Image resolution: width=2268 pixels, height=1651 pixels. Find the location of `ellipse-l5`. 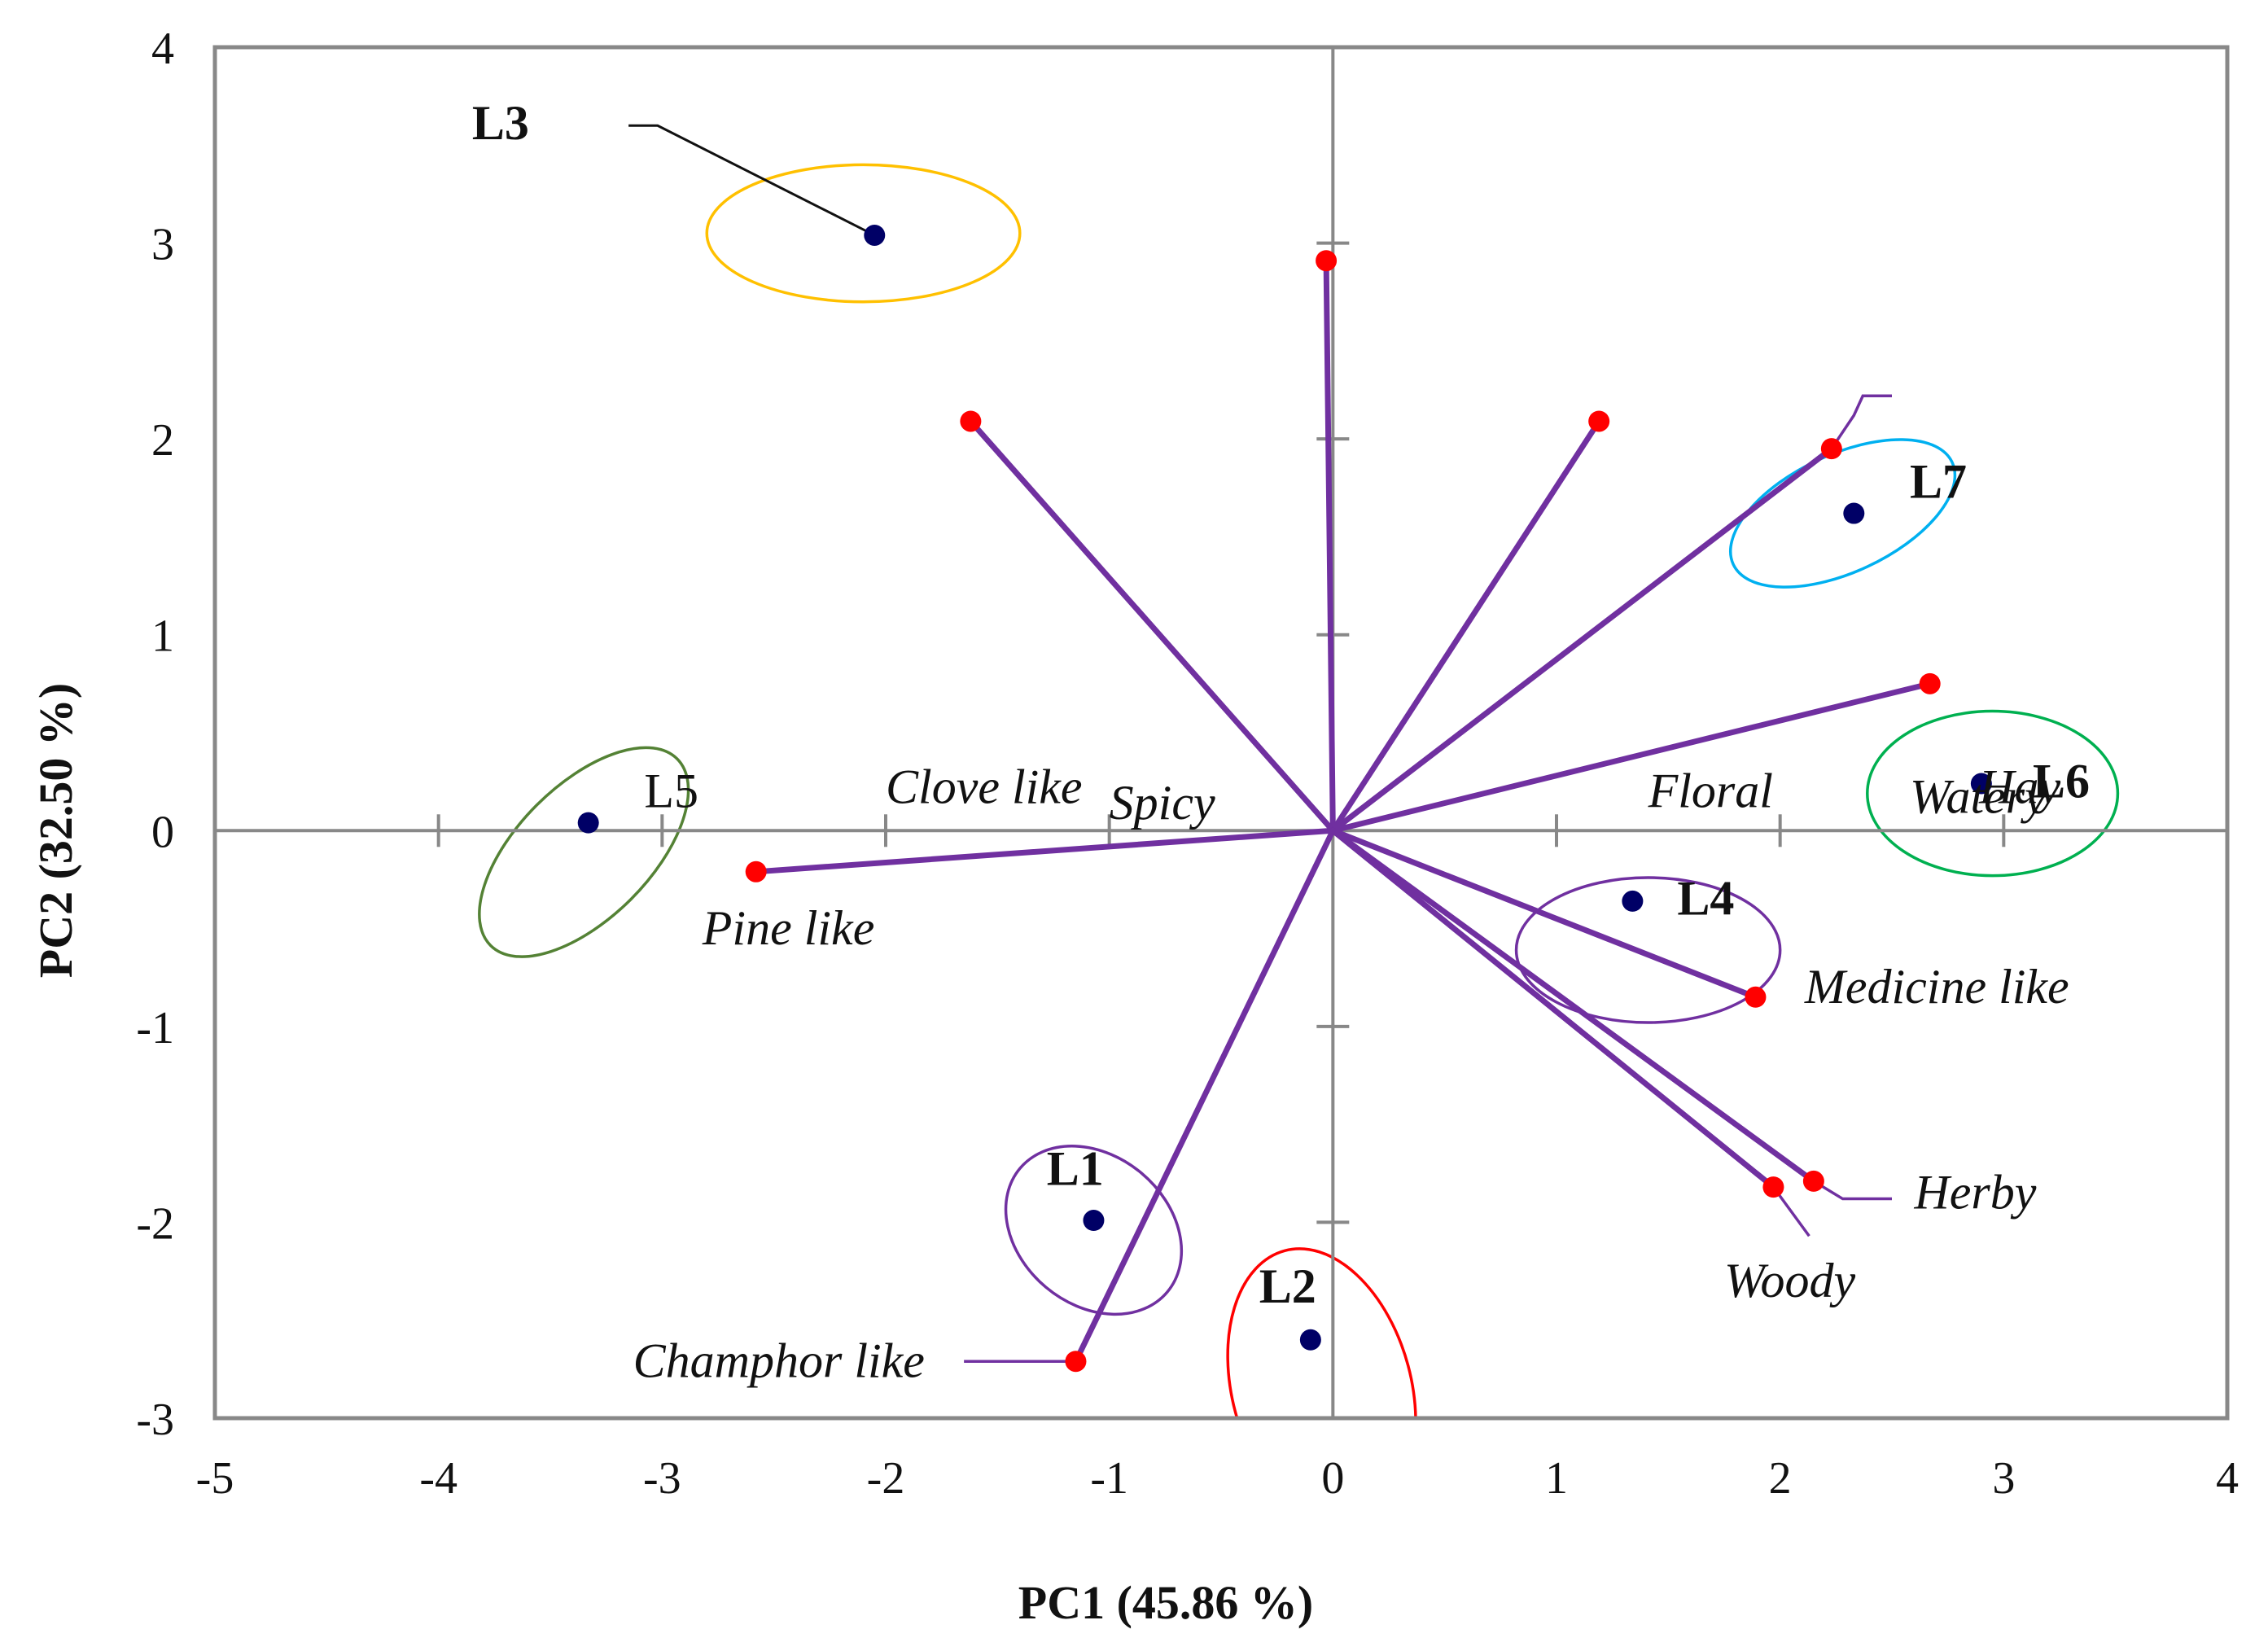

ellipse-l5 is located at coordinates (584, 852).